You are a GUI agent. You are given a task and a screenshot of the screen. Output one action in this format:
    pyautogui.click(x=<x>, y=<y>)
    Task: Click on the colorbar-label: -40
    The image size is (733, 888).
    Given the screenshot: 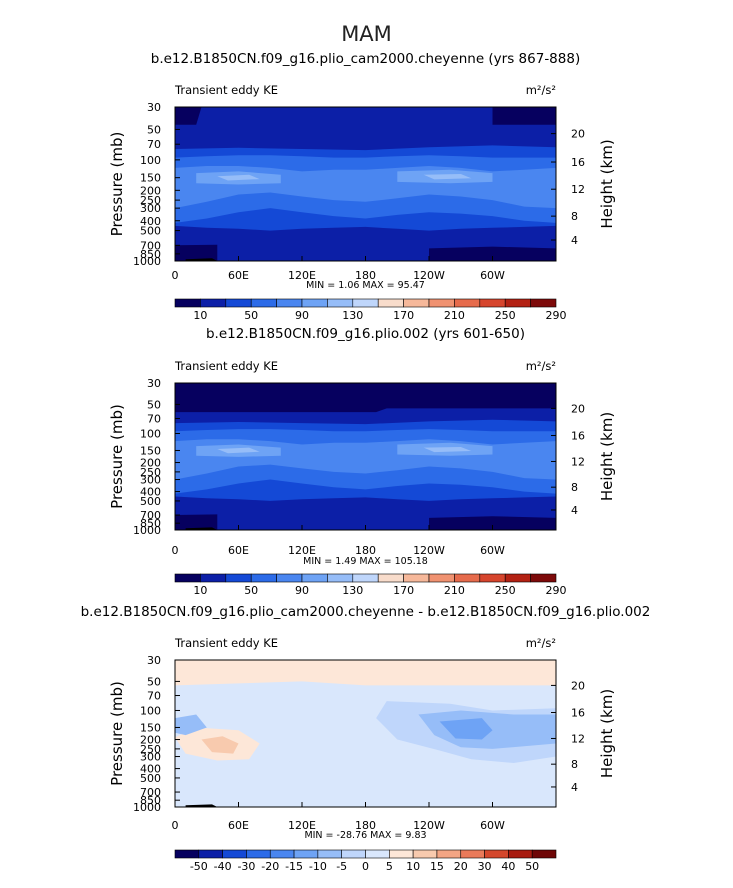 What is the action you would take?
    pyautogui.click(x=223, y=866)
    